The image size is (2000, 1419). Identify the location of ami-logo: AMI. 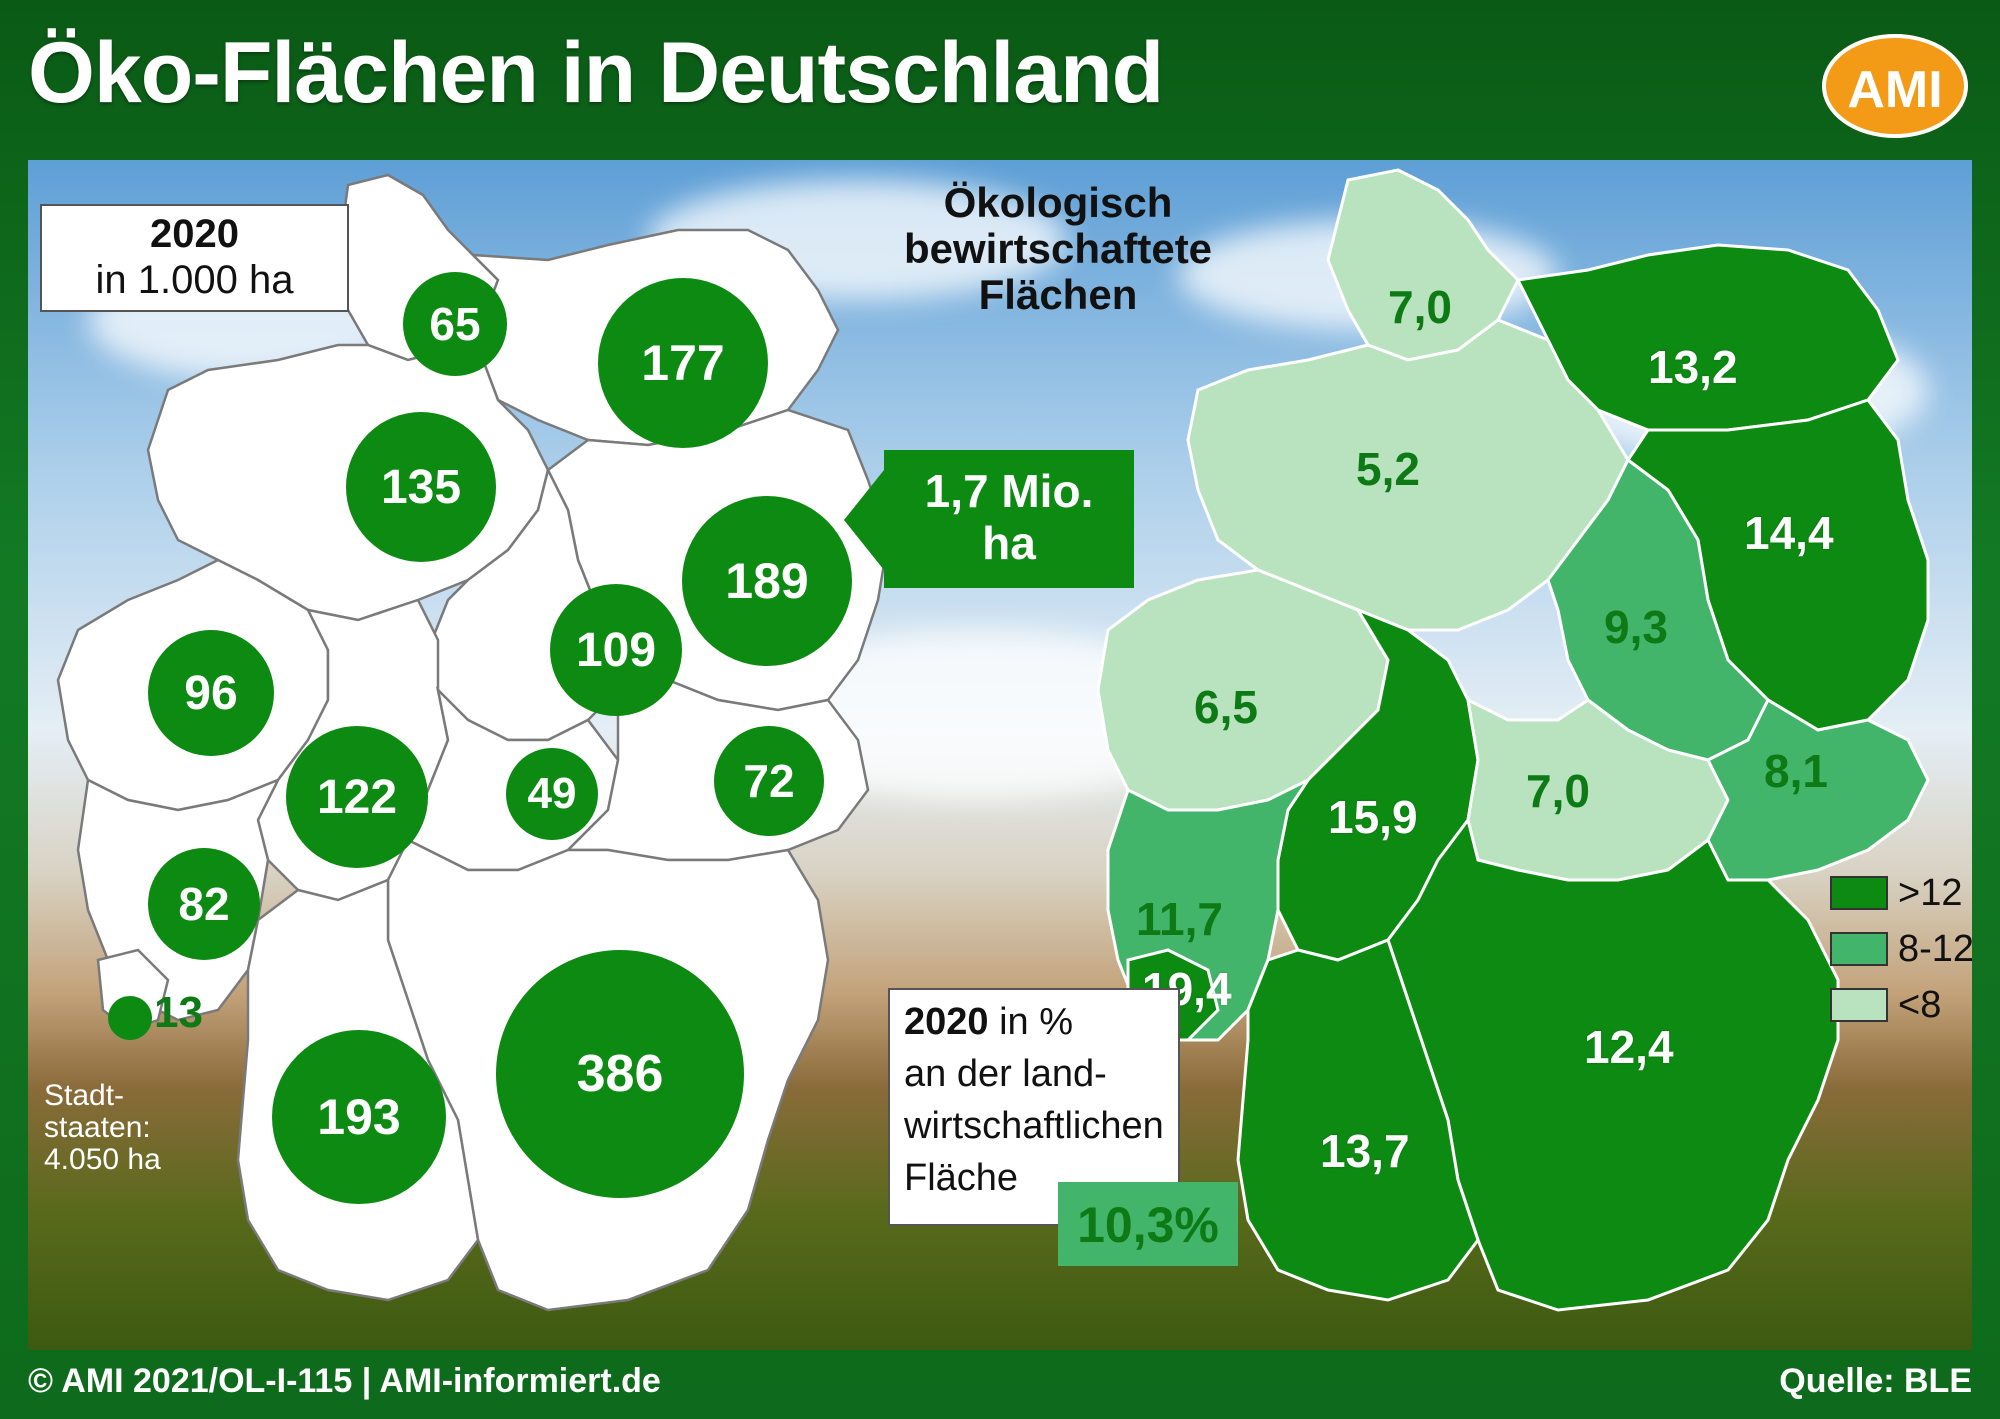
(1895, 86).